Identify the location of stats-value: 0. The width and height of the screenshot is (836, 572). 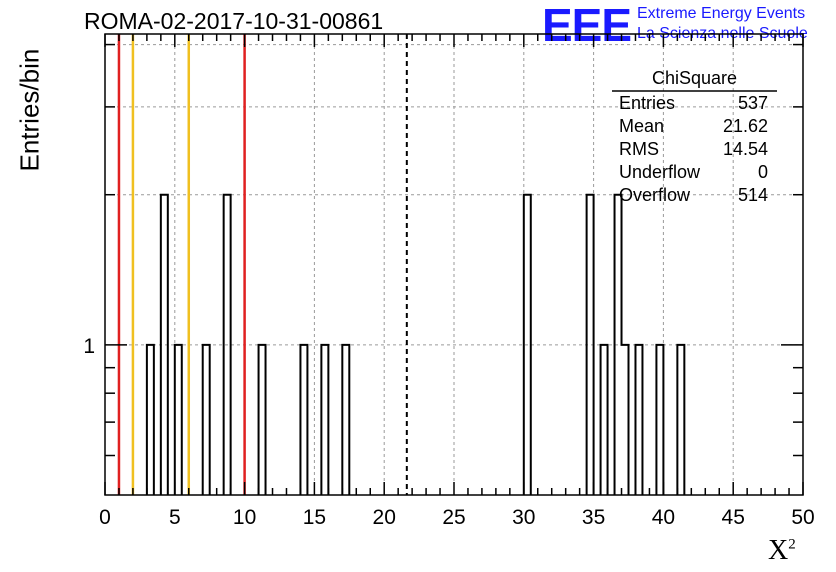
(763, 172).